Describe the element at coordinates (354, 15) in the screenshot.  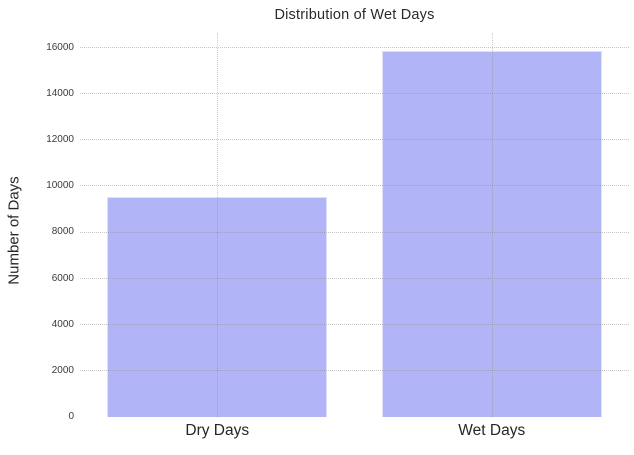
I see `chart-title: Distribution of Wet Days` at that location.